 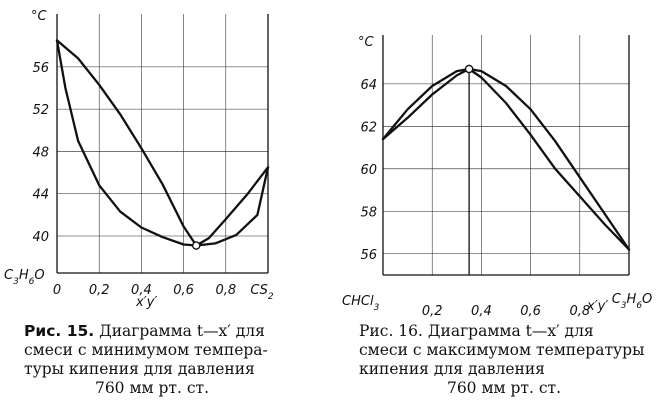 What do you see at coordinates (40, 152) in the screenshot?
I see `c15-y-tick-label-2: 48` at bounding box center [40, 152].